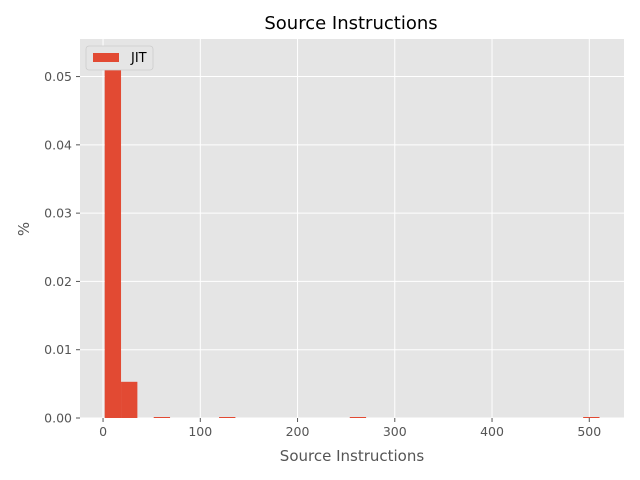 This screenshot has width=640, height=480. Describe the element at coordinates (200, 431) in the screenshot. I see `x-tick-label: 100` at that location.